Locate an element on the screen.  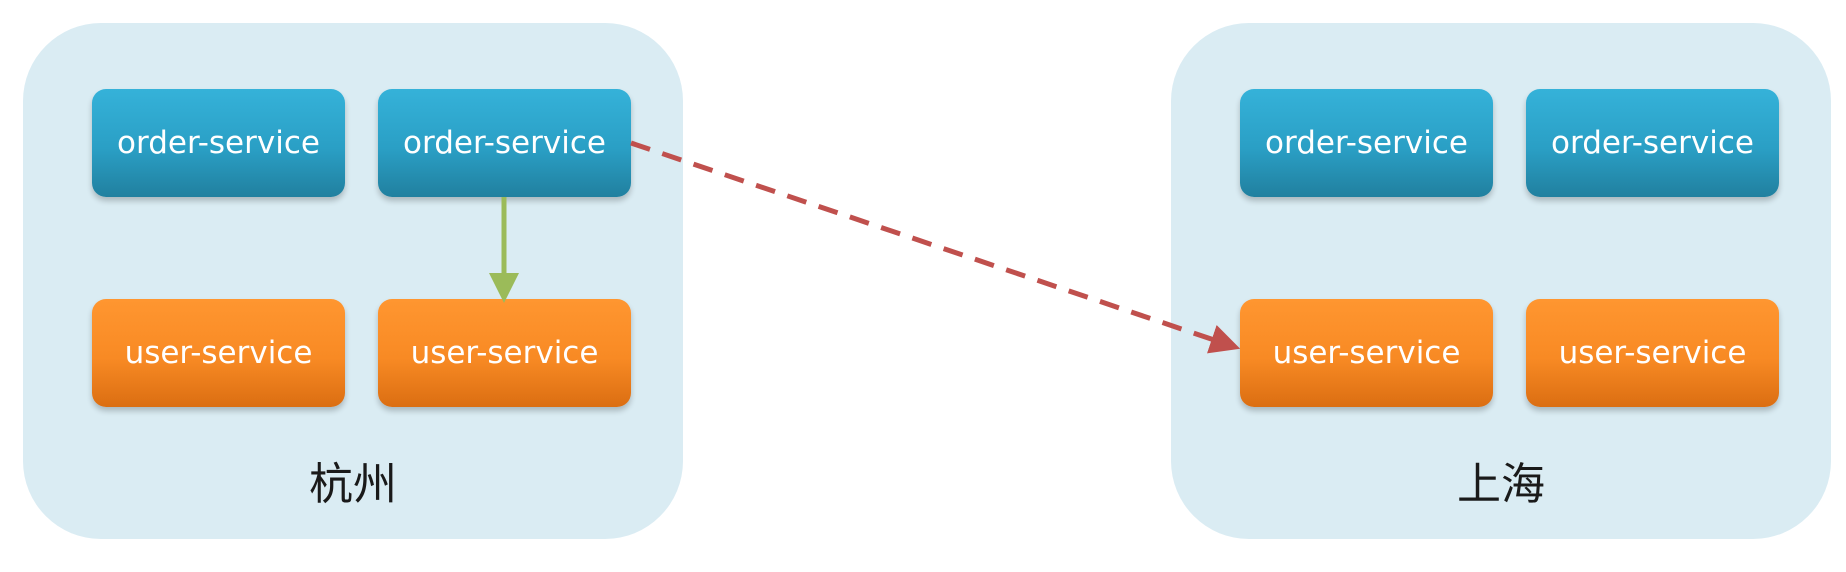
cross-region-call-arrow is located at coordinates (935, 247).